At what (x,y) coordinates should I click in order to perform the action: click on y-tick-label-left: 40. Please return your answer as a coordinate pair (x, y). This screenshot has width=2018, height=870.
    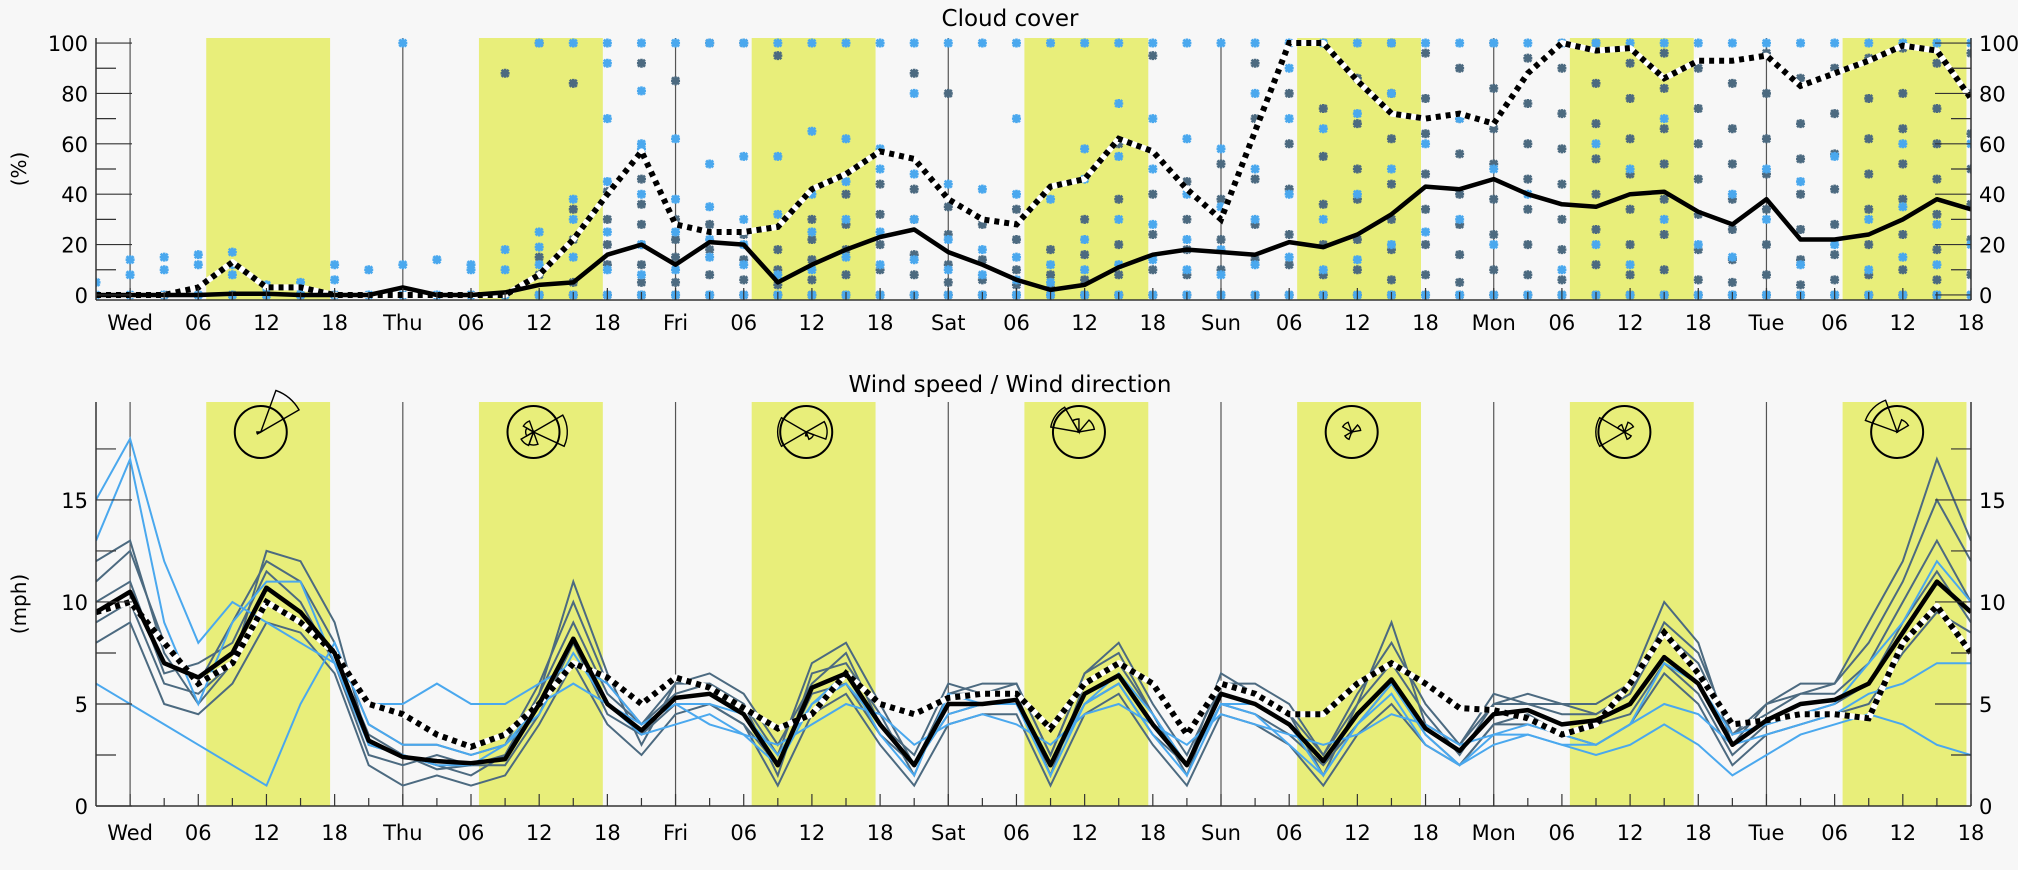
    Looking at the image, I should click on (74, 195).